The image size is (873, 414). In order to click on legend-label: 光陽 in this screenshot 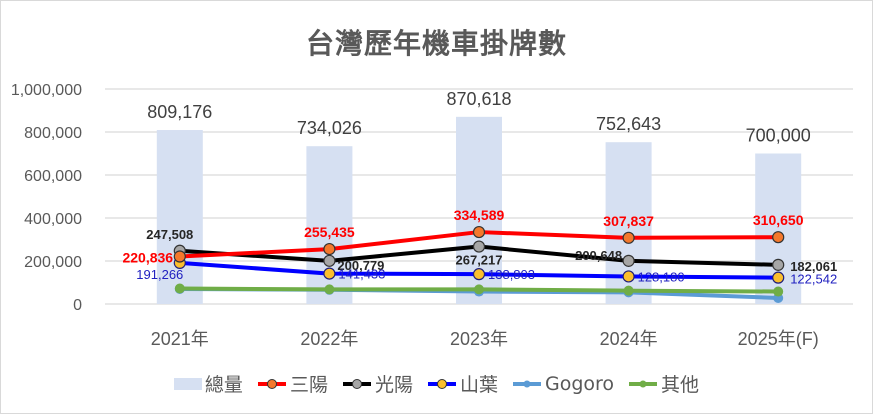, I will do `click(393, 385)`.